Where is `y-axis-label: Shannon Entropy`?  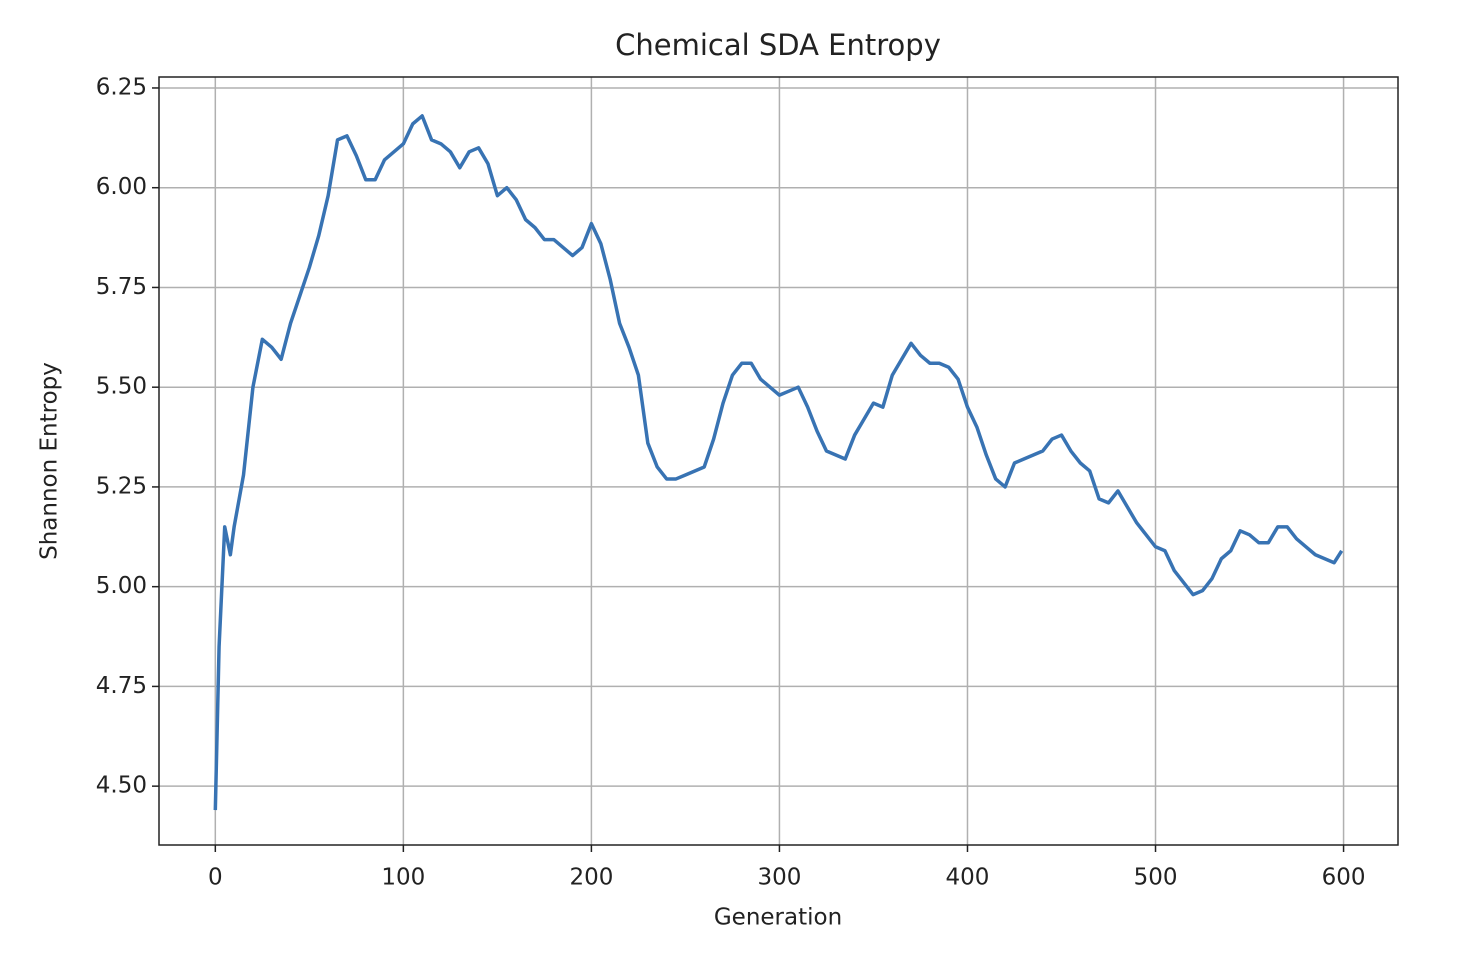 y-axis-label: Shannon Entropy is located at coordinates (50, 461).